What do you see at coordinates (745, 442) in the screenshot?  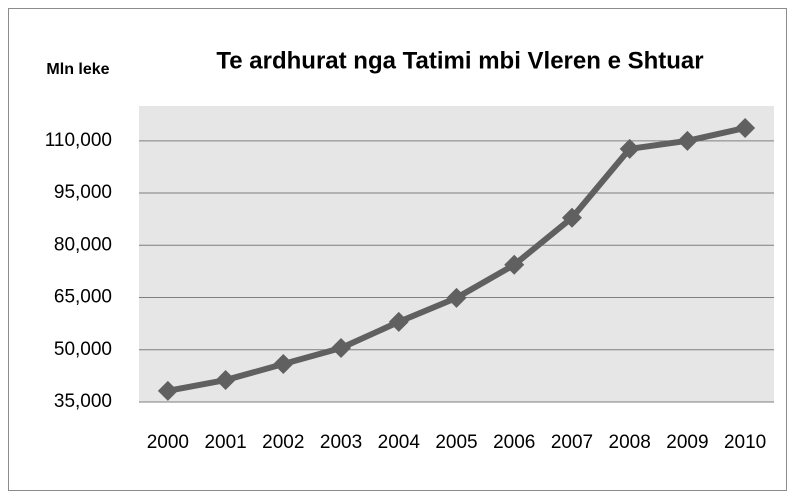 I see `x-tick-label: 2010` at bounding box center [745, 442].